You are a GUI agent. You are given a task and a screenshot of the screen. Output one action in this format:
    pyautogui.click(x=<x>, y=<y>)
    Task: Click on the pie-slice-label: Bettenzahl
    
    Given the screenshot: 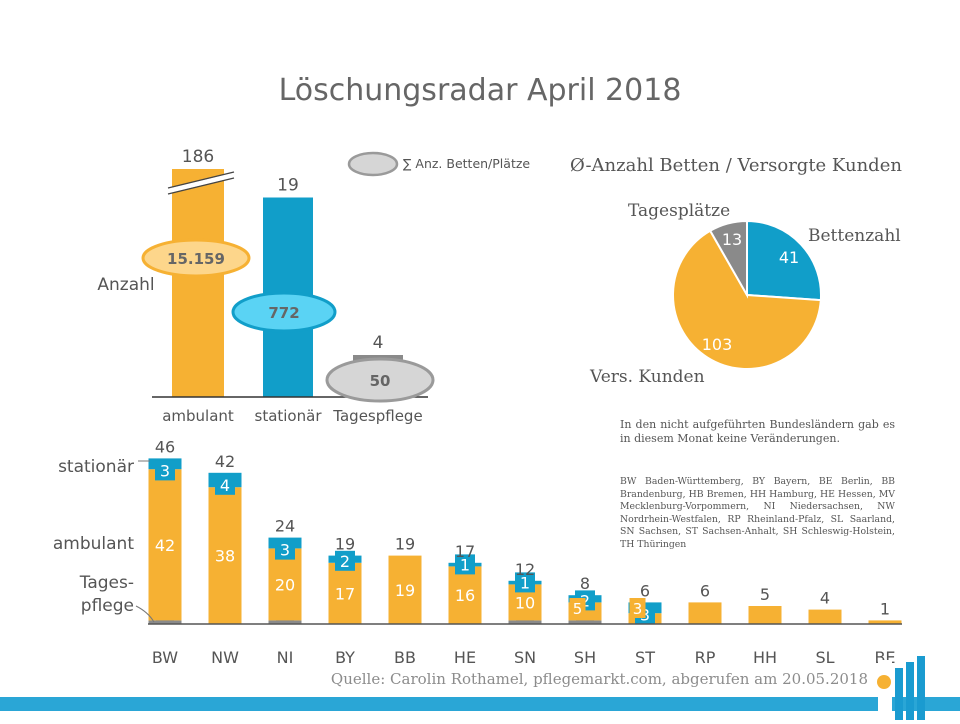 What is the action you would take?
    pyautogui.click(x=854, y=236)
    